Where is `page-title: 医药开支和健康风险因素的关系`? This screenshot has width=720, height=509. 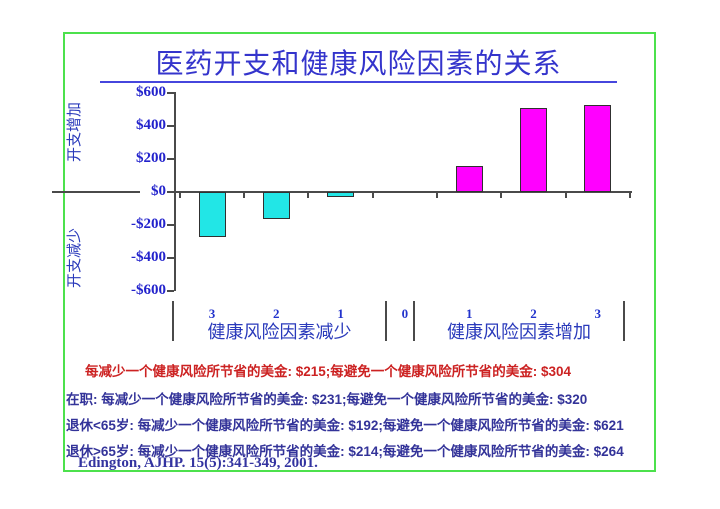 page-title: 医药开支和健康风险因素的关系 is located at coordinates (358, 63).